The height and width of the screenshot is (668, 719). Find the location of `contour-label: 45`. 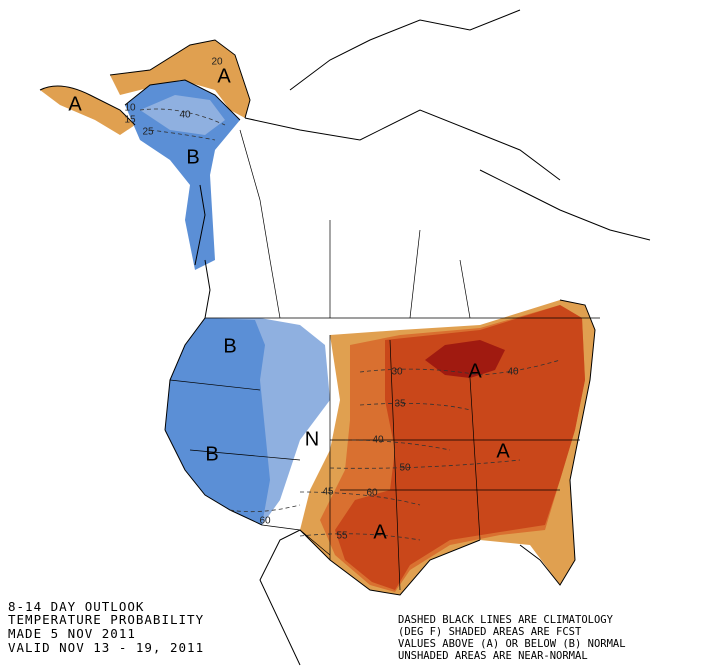

contour-label: 45 is located at coordinates (328, 492).